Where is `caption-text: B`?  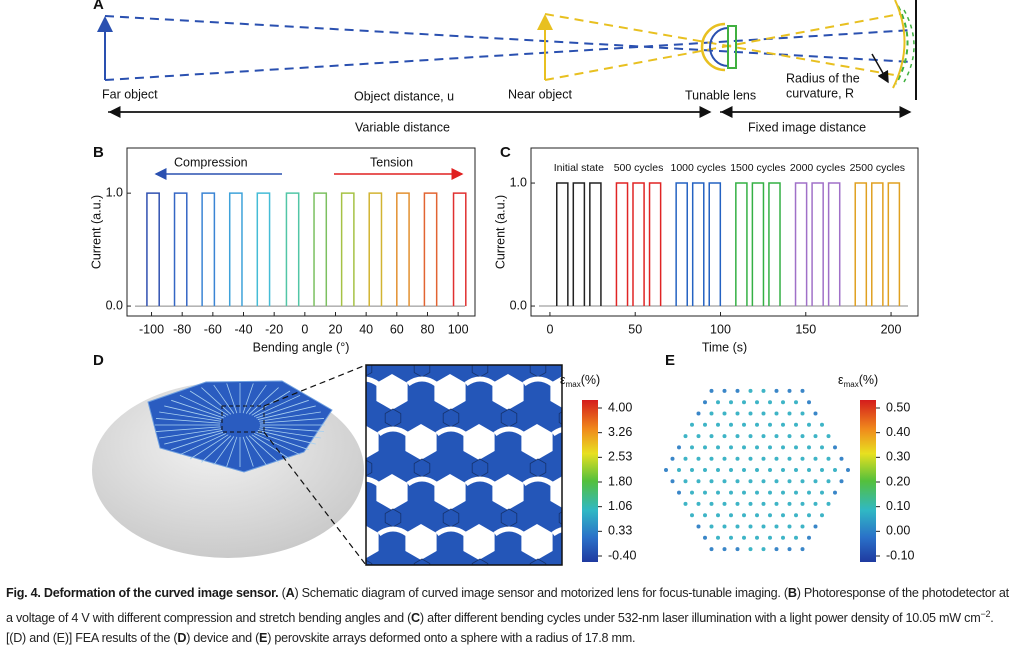 caption-text: B is located at coordinates (792, 593).